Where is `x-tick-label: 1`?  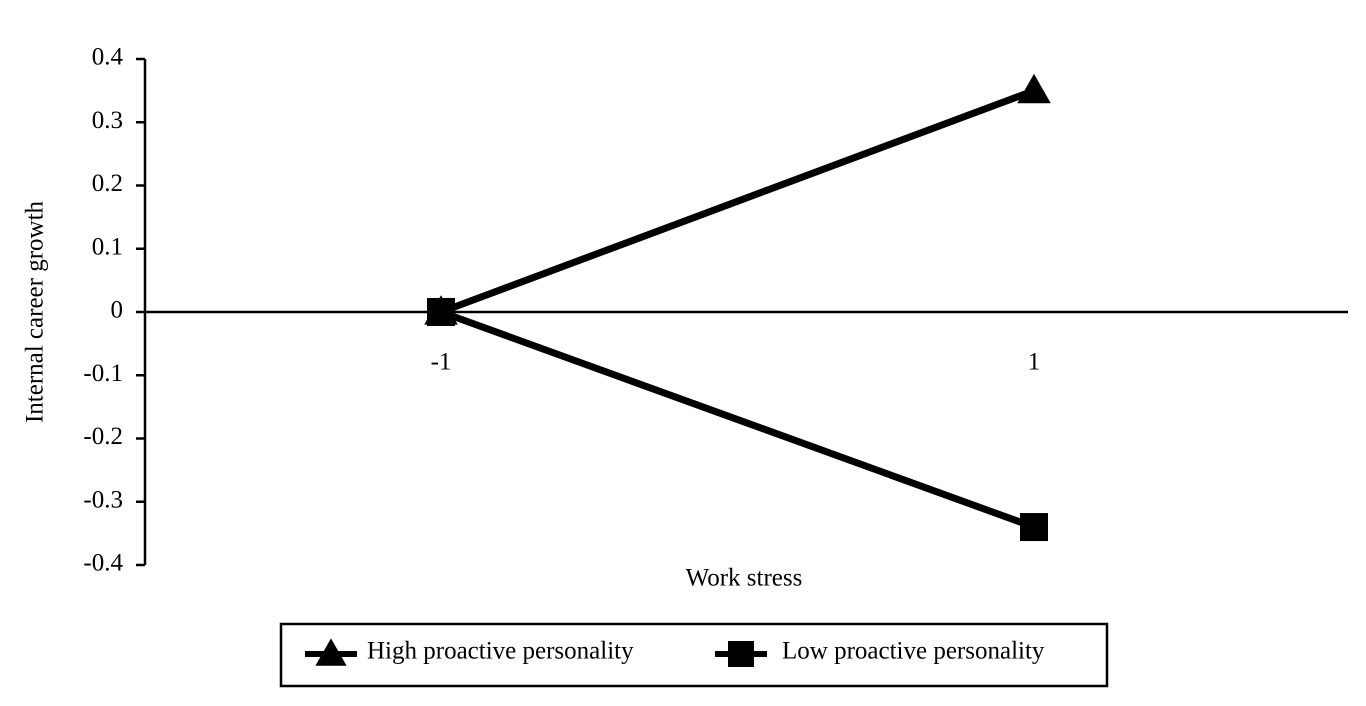 x-tick-label: 1 is located at coordinates (1034, 362).